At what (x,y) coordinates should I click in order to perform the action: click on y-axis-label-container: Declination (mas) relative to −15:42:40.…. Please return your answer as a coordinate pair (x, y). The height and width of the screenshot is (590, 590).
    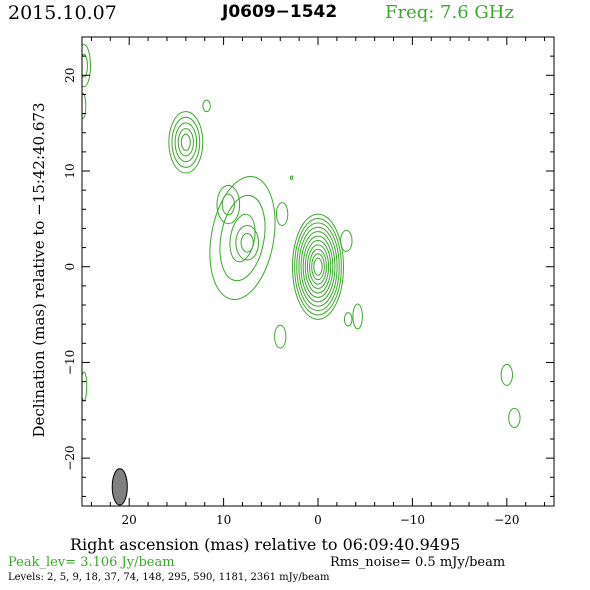
    Looking at the image, I should click on (39, 269).